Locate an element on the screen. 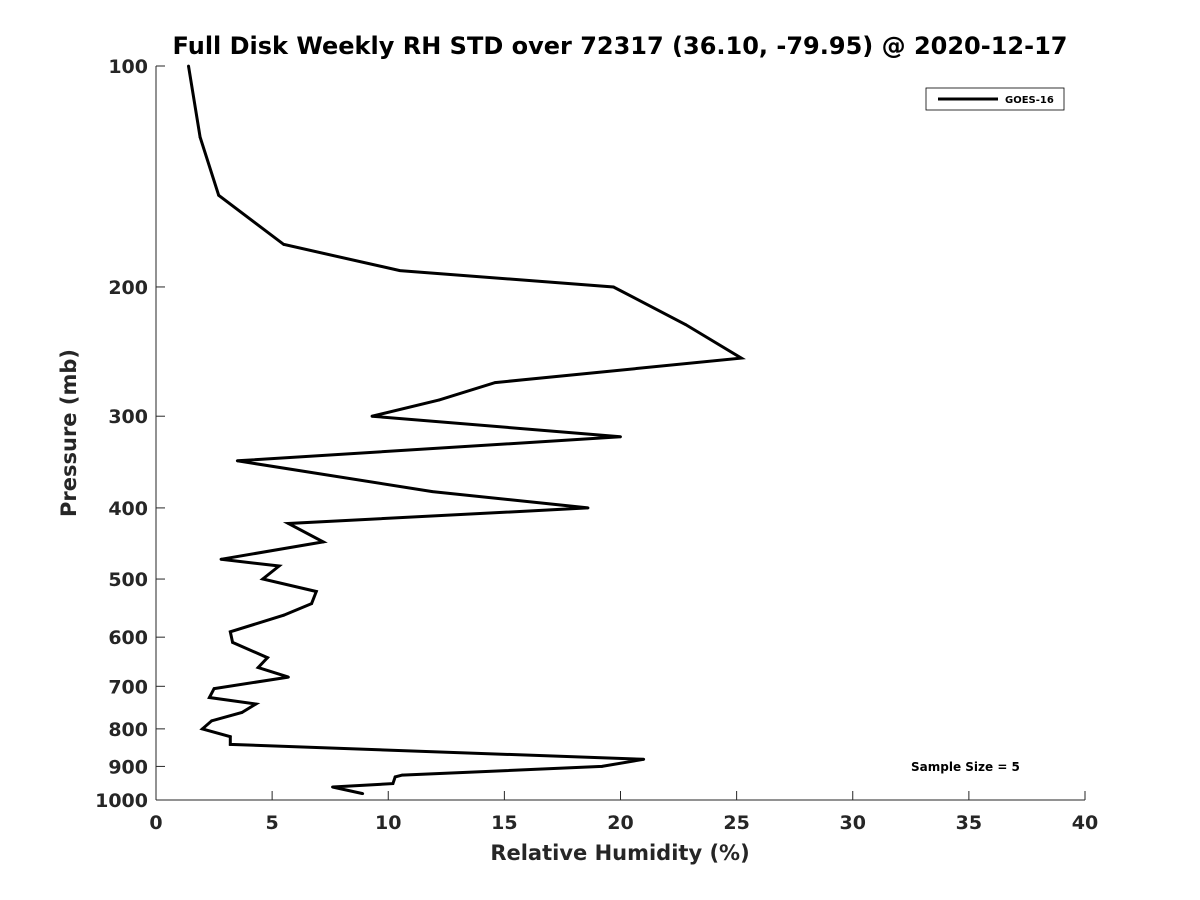  sample-size-annotation: Sample Size = 5 is located at coordinates (965, 767).